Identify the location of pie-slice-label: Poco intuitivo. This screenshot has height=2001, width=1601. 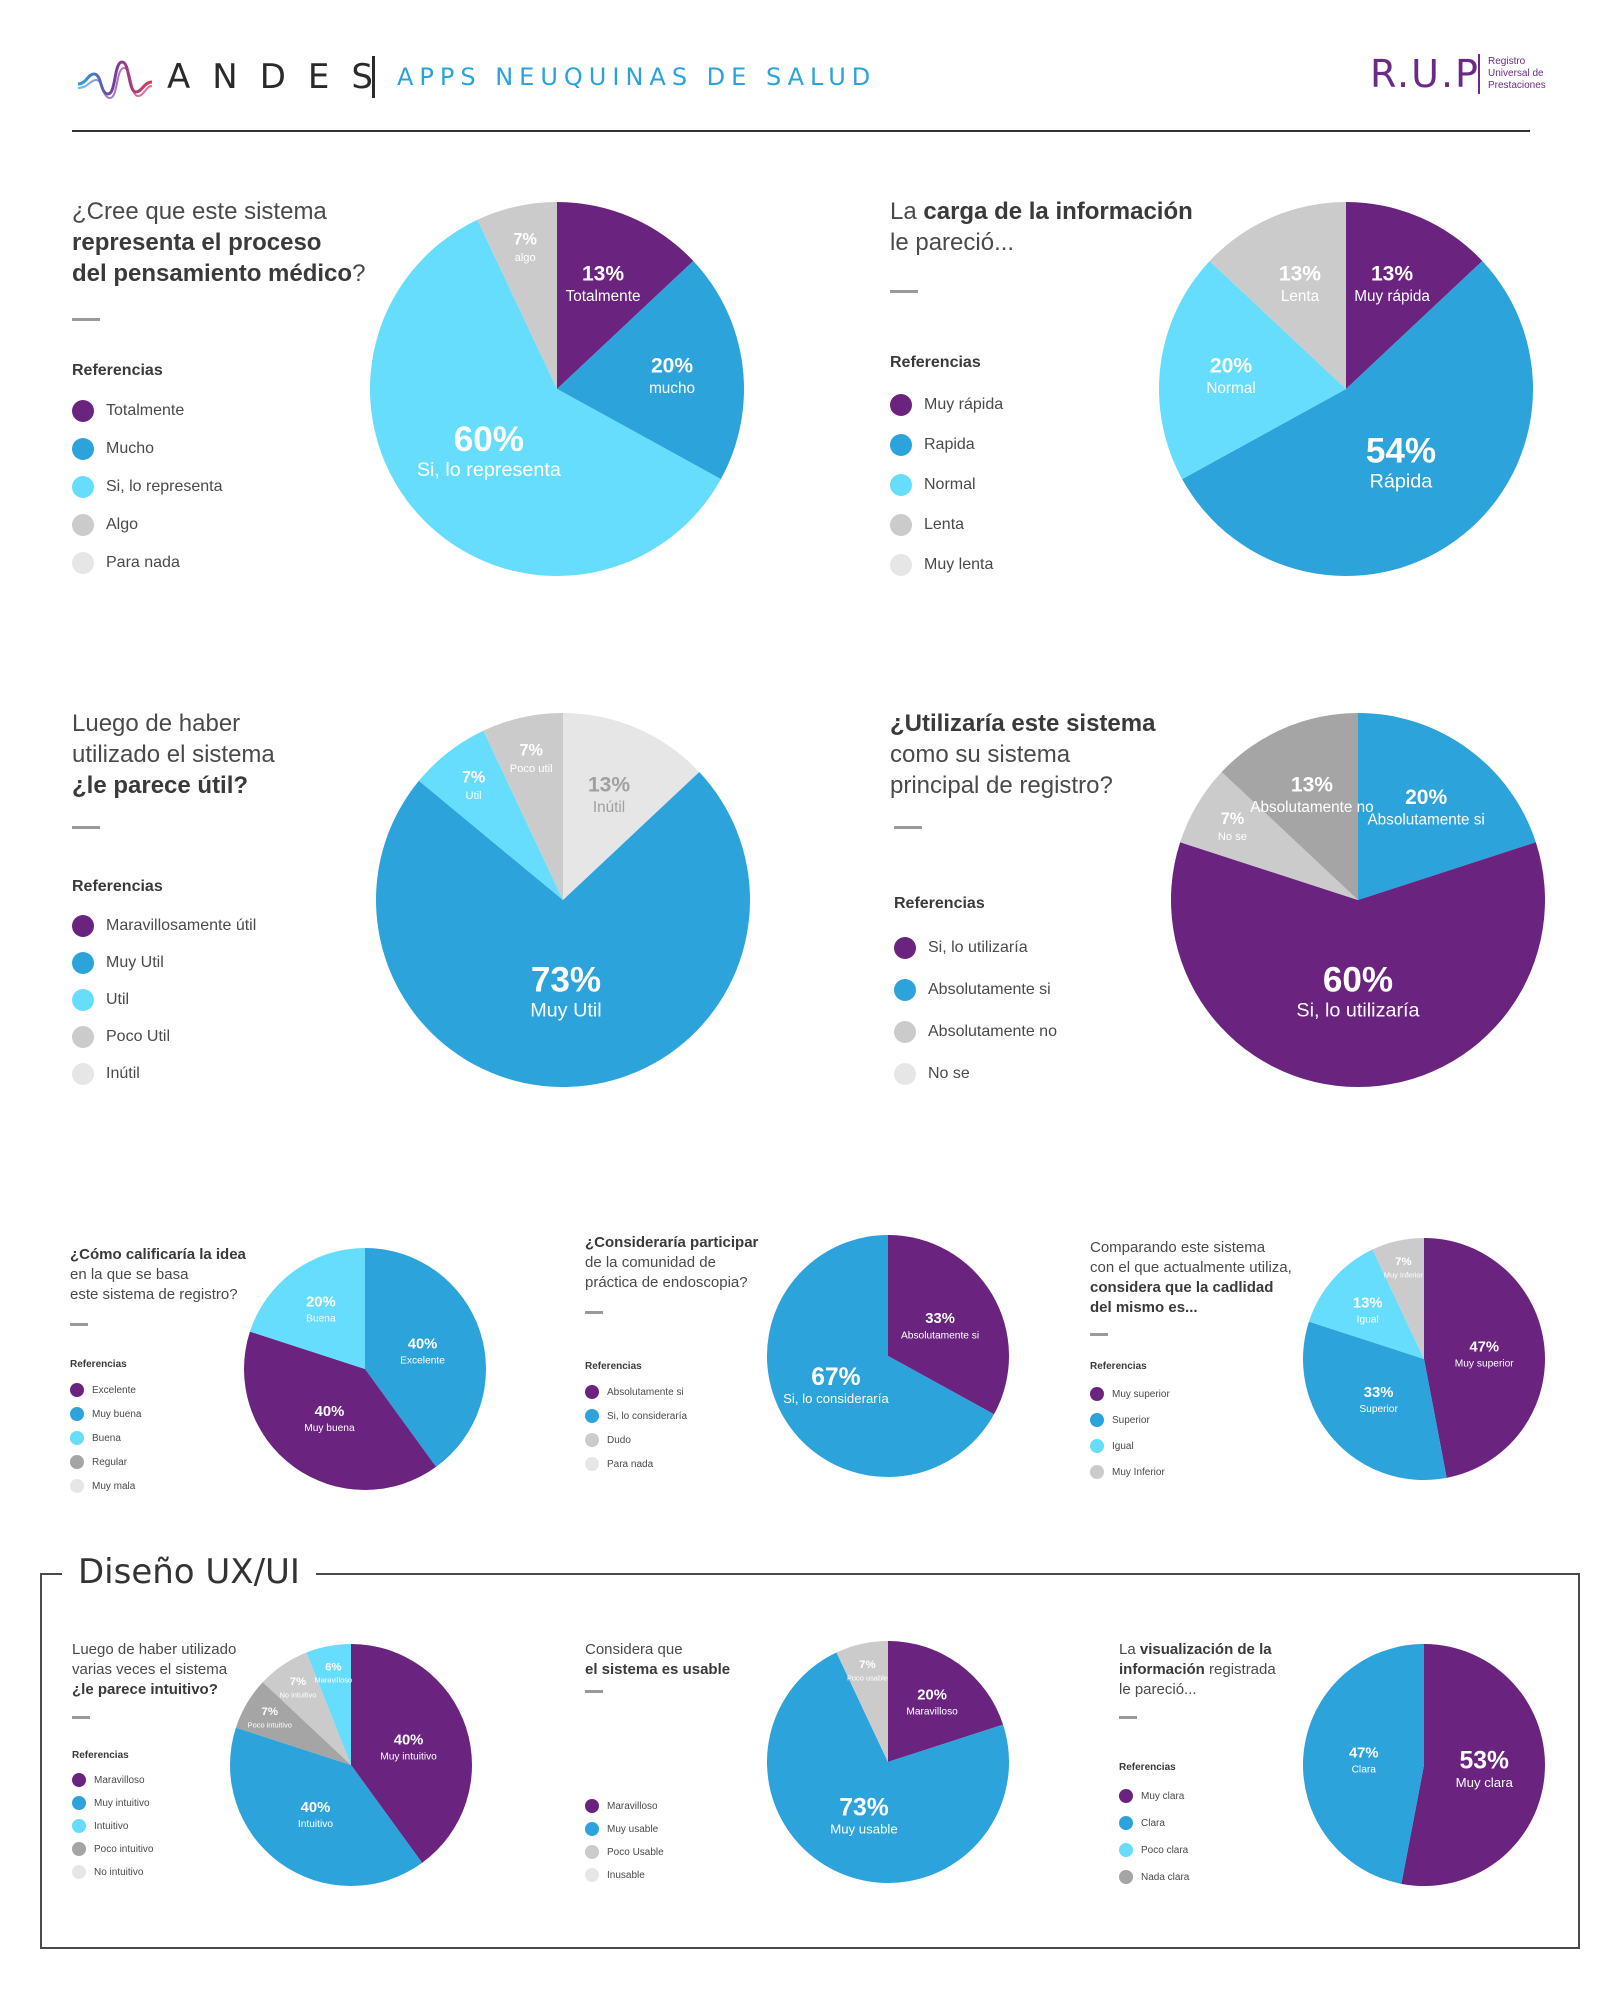
(270, 1724).